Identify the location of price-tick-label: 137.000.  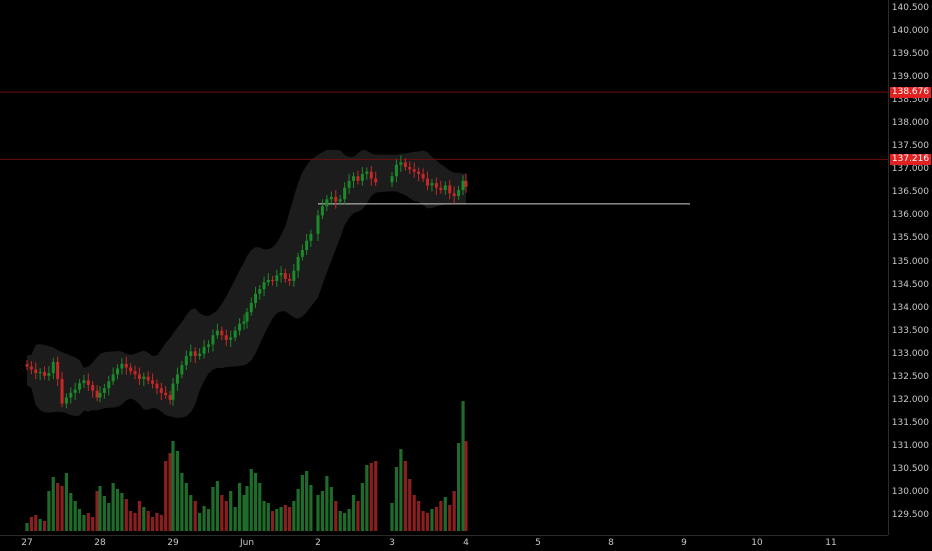
(910, 169).